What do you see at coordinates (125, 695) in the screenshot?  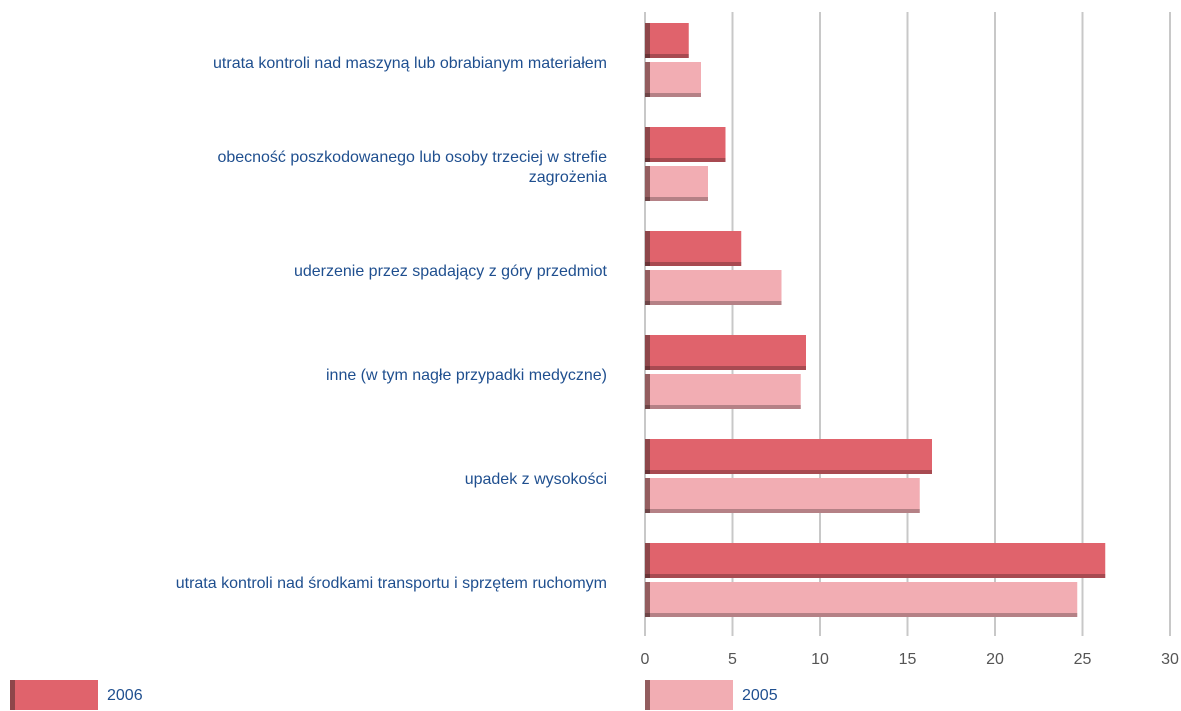 I see `legend-label: 2006` at bounding box center [125, 695].